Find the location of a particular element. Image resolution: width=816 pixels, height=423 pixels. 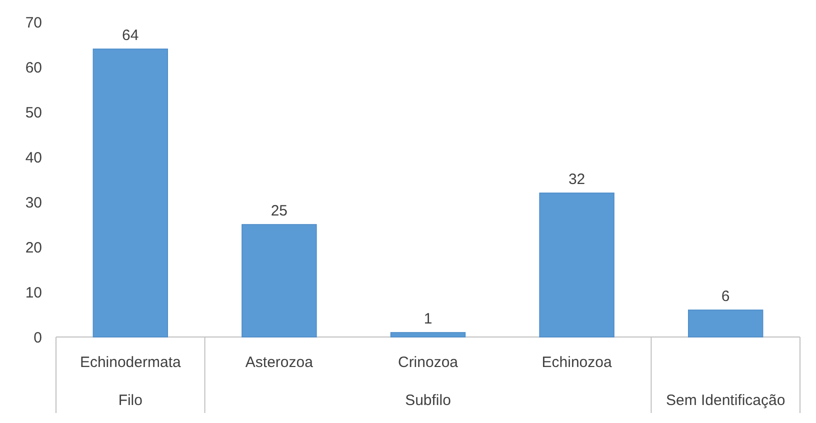

text: Filo is located at coordinates (130, 400).